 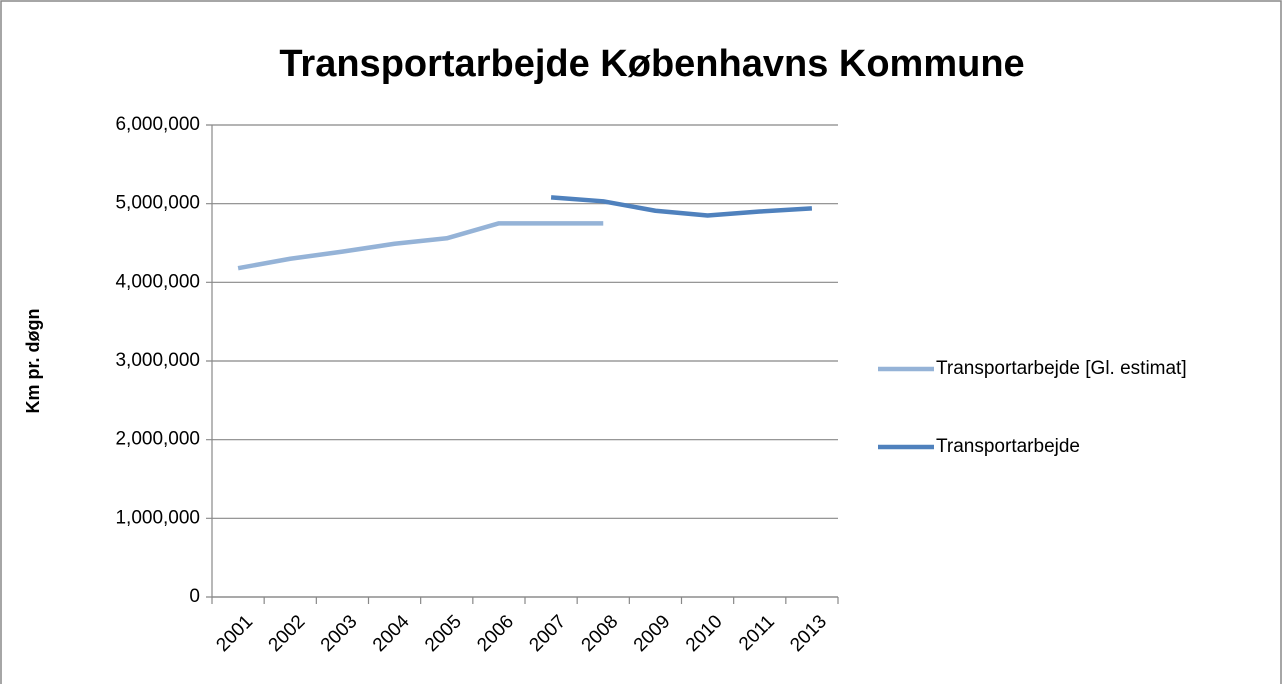 I want to click on y-tick-label: 5,000,000, so click(x=157, y=203).